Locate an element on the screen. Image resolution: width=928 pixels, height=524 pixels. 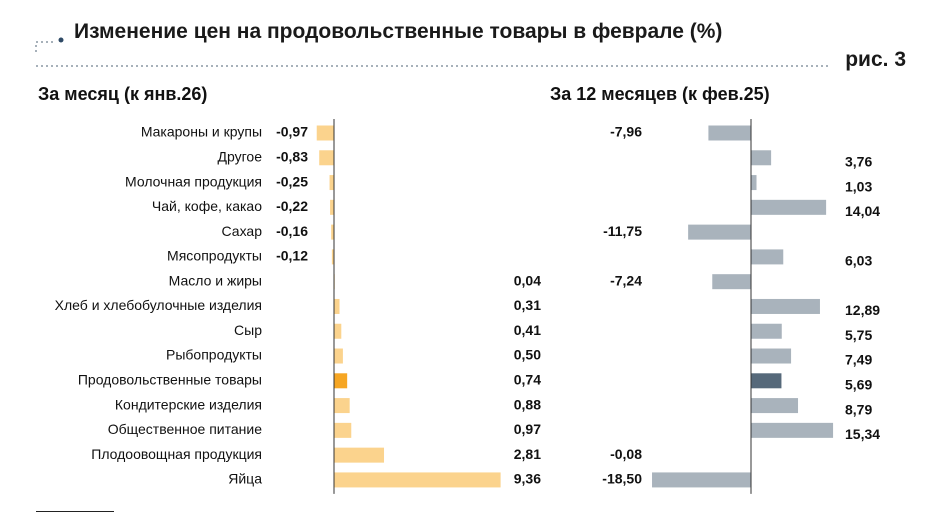
figure-label: рис. 3 is located at coordinates (875, 59).